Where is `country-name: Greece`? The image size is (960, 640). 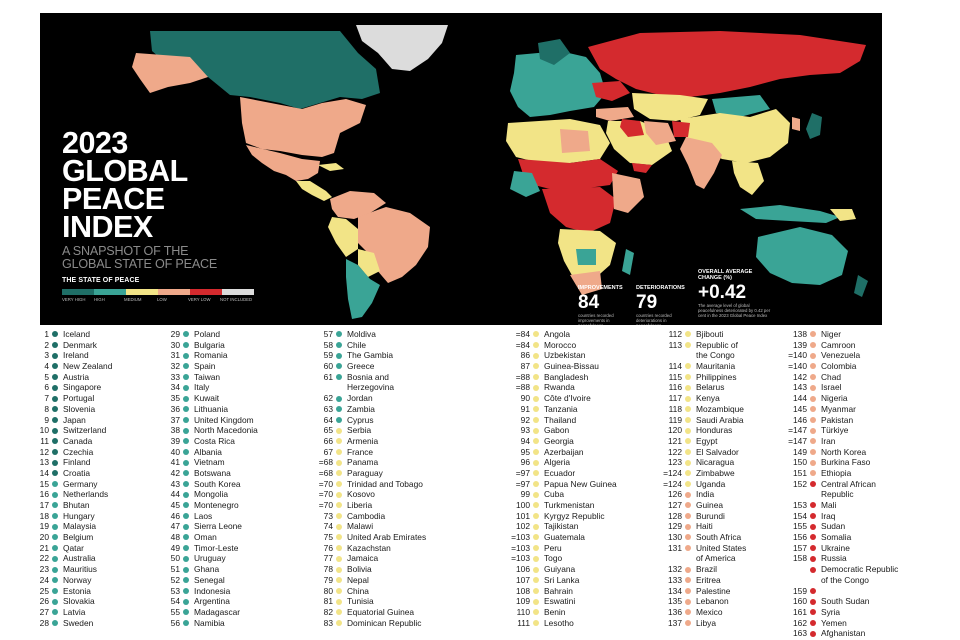
country-name: Greece is located at coordinates (361, 366).